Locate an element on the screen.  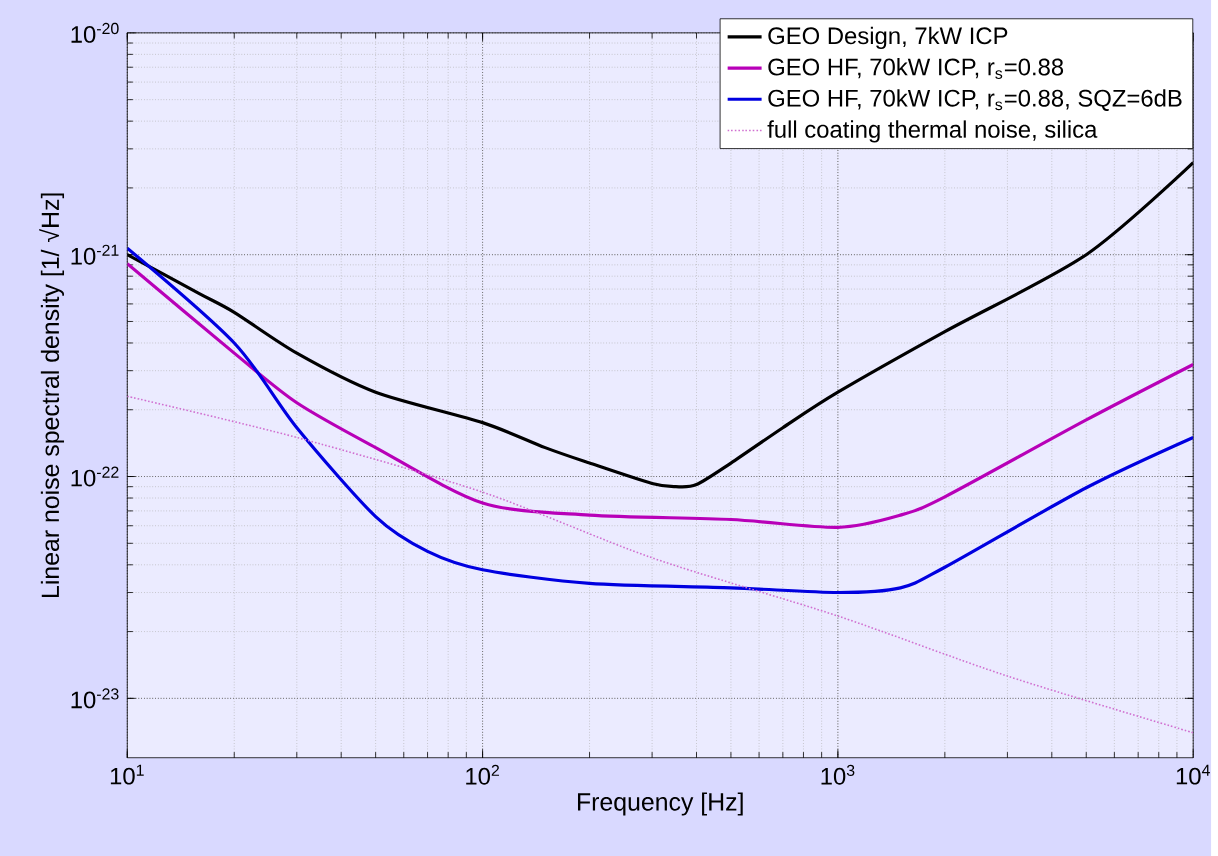
x-tick-label: 10$^{3}$ is located at coordinates (838, 774).